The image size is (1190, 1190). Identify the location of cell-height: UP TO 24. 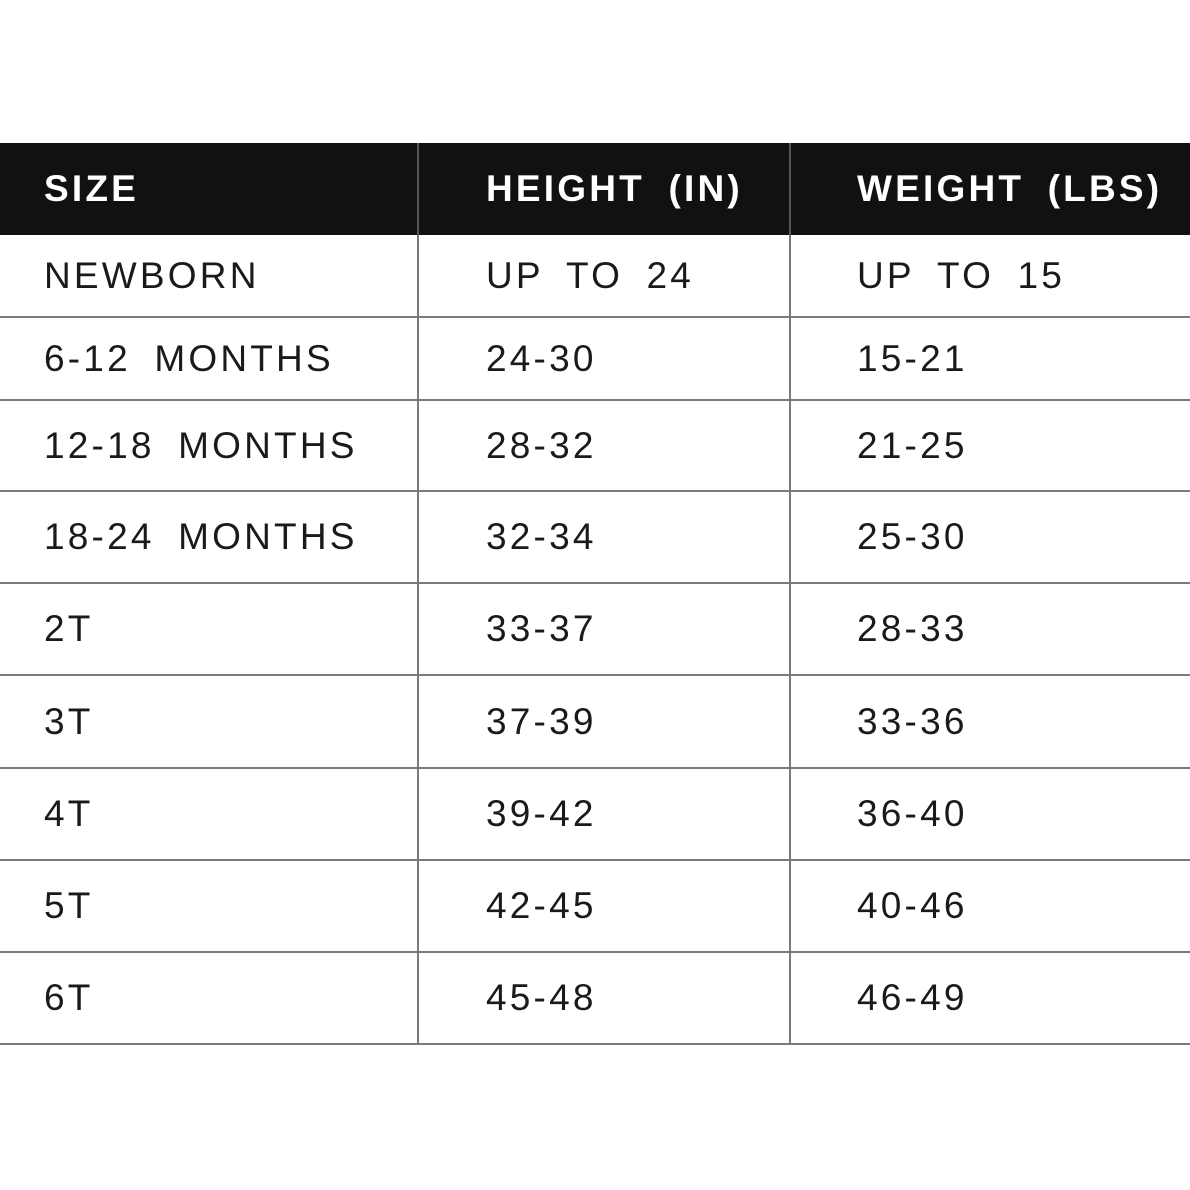
(605, 275).